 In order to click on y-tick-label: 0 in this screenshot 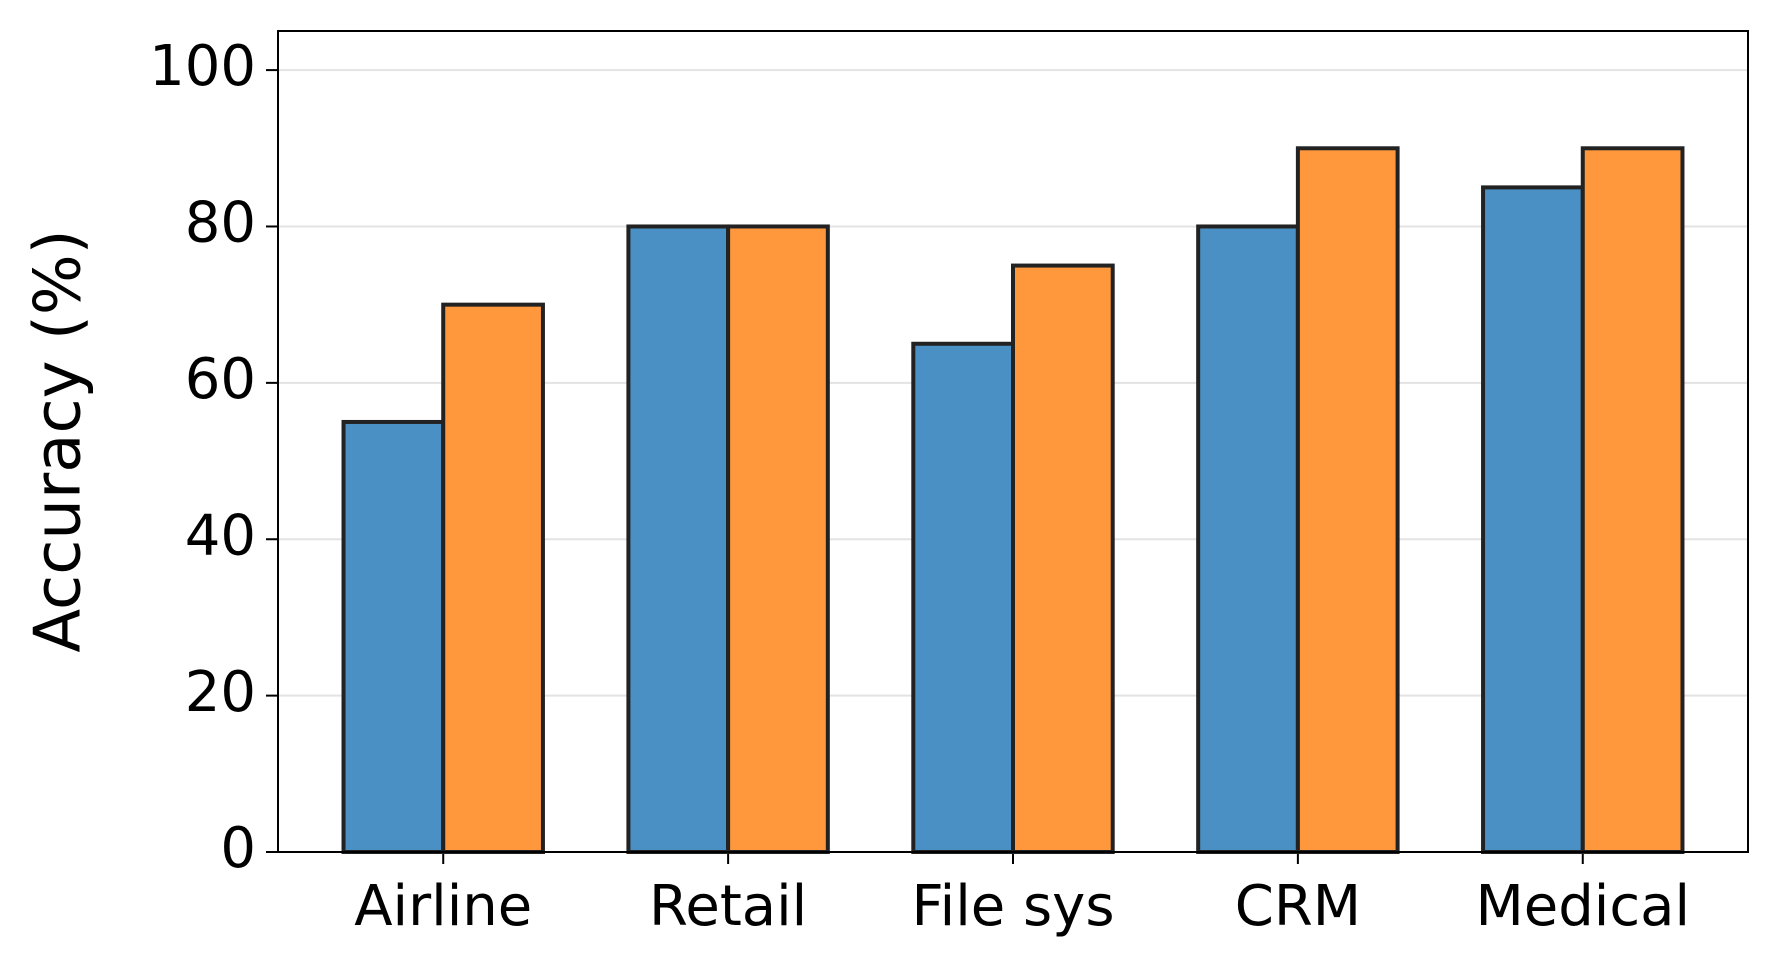, I will do `click(238, 848)`.